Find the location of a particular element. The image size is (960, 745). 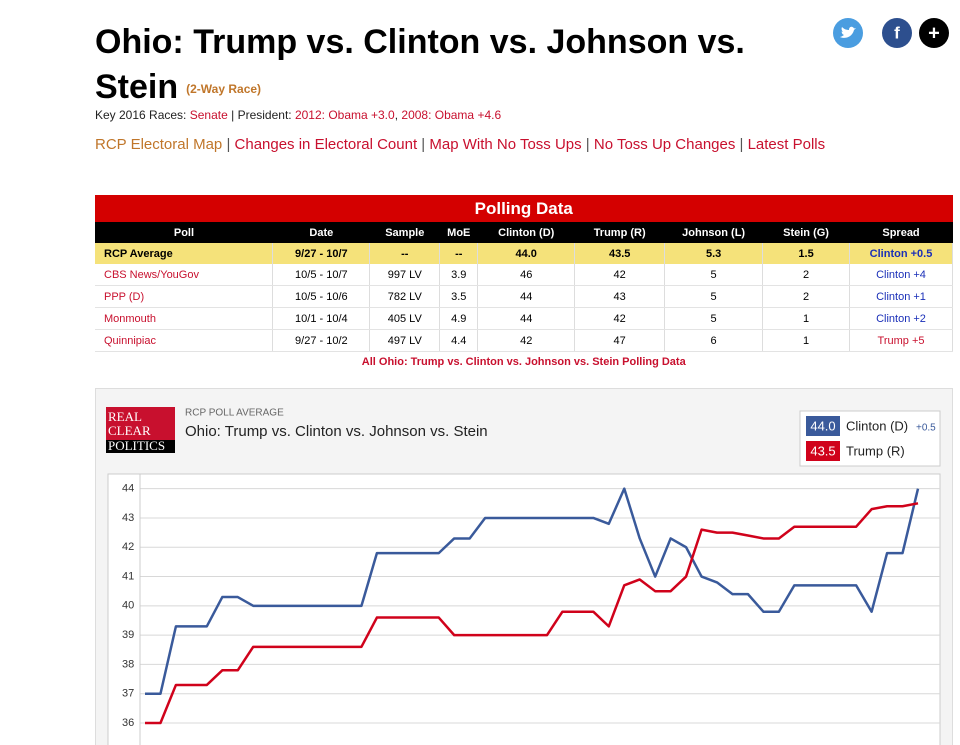

poll-name: Monmouth is located at coordinates (184, 318).